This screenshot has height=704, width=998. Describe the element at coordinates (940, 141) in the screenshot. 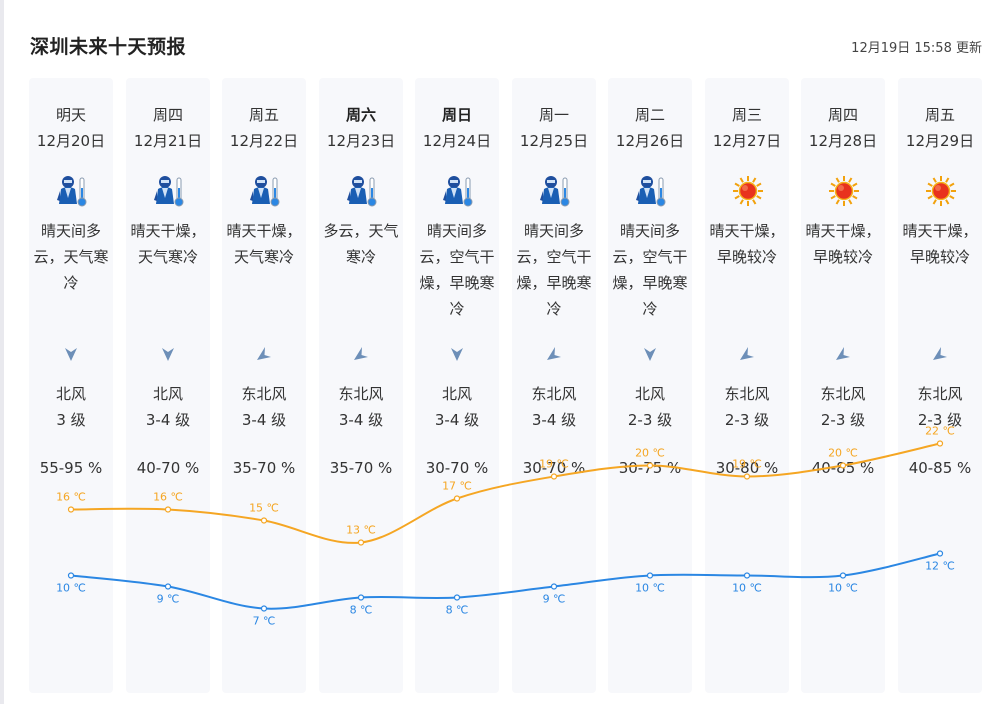

I see `day-date: 12月29日` at that location.